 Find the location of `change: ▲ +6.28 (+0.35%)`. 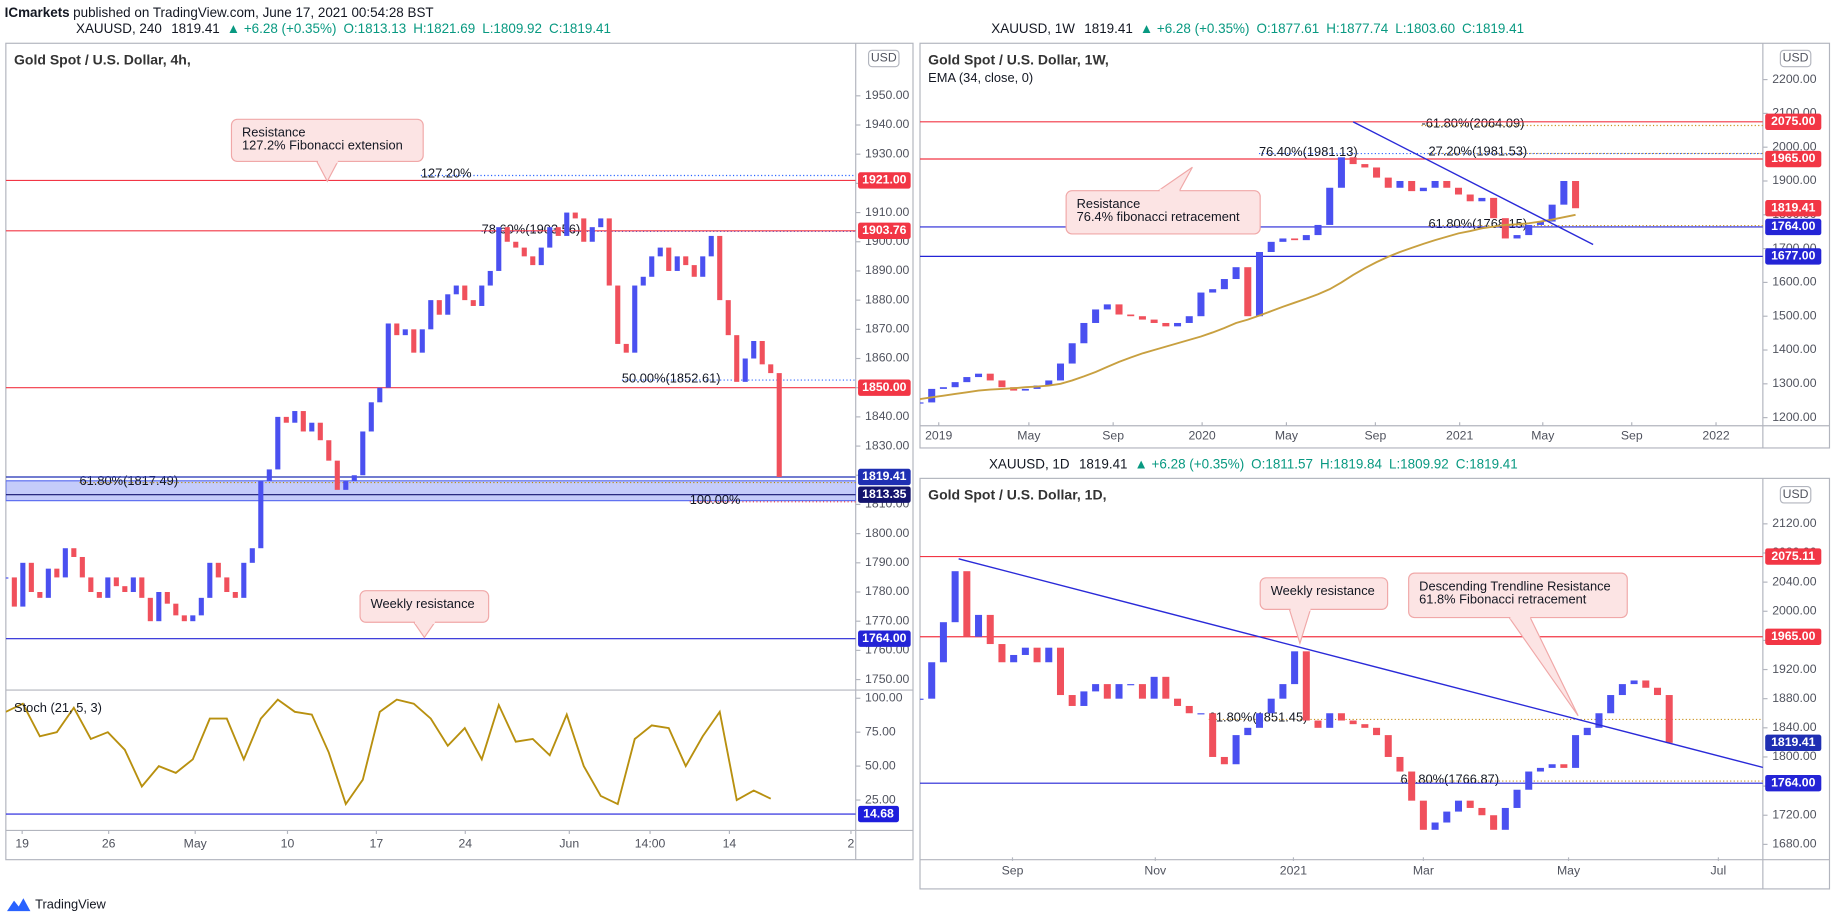

change: ▲ +6.28 (+0.35%) is located at coordinates (1190, 463).